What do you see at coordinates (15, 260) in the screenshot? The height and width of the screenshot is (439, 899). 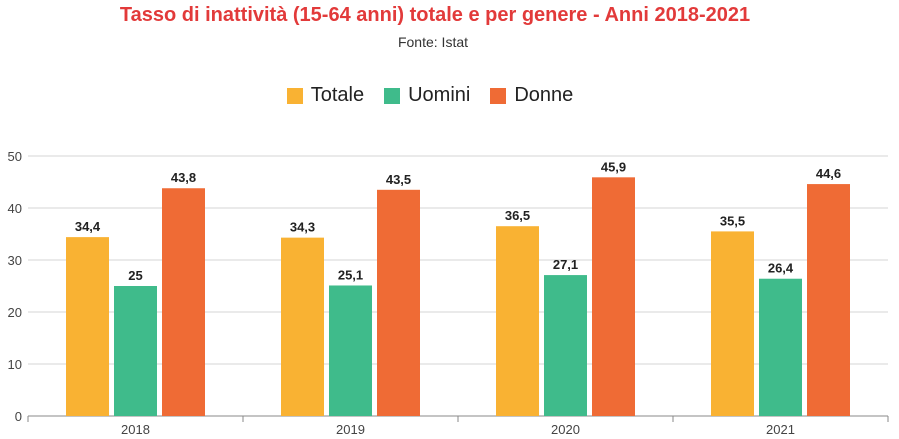 I see `y-tick-label: 30` at bounding box center [15, 260].